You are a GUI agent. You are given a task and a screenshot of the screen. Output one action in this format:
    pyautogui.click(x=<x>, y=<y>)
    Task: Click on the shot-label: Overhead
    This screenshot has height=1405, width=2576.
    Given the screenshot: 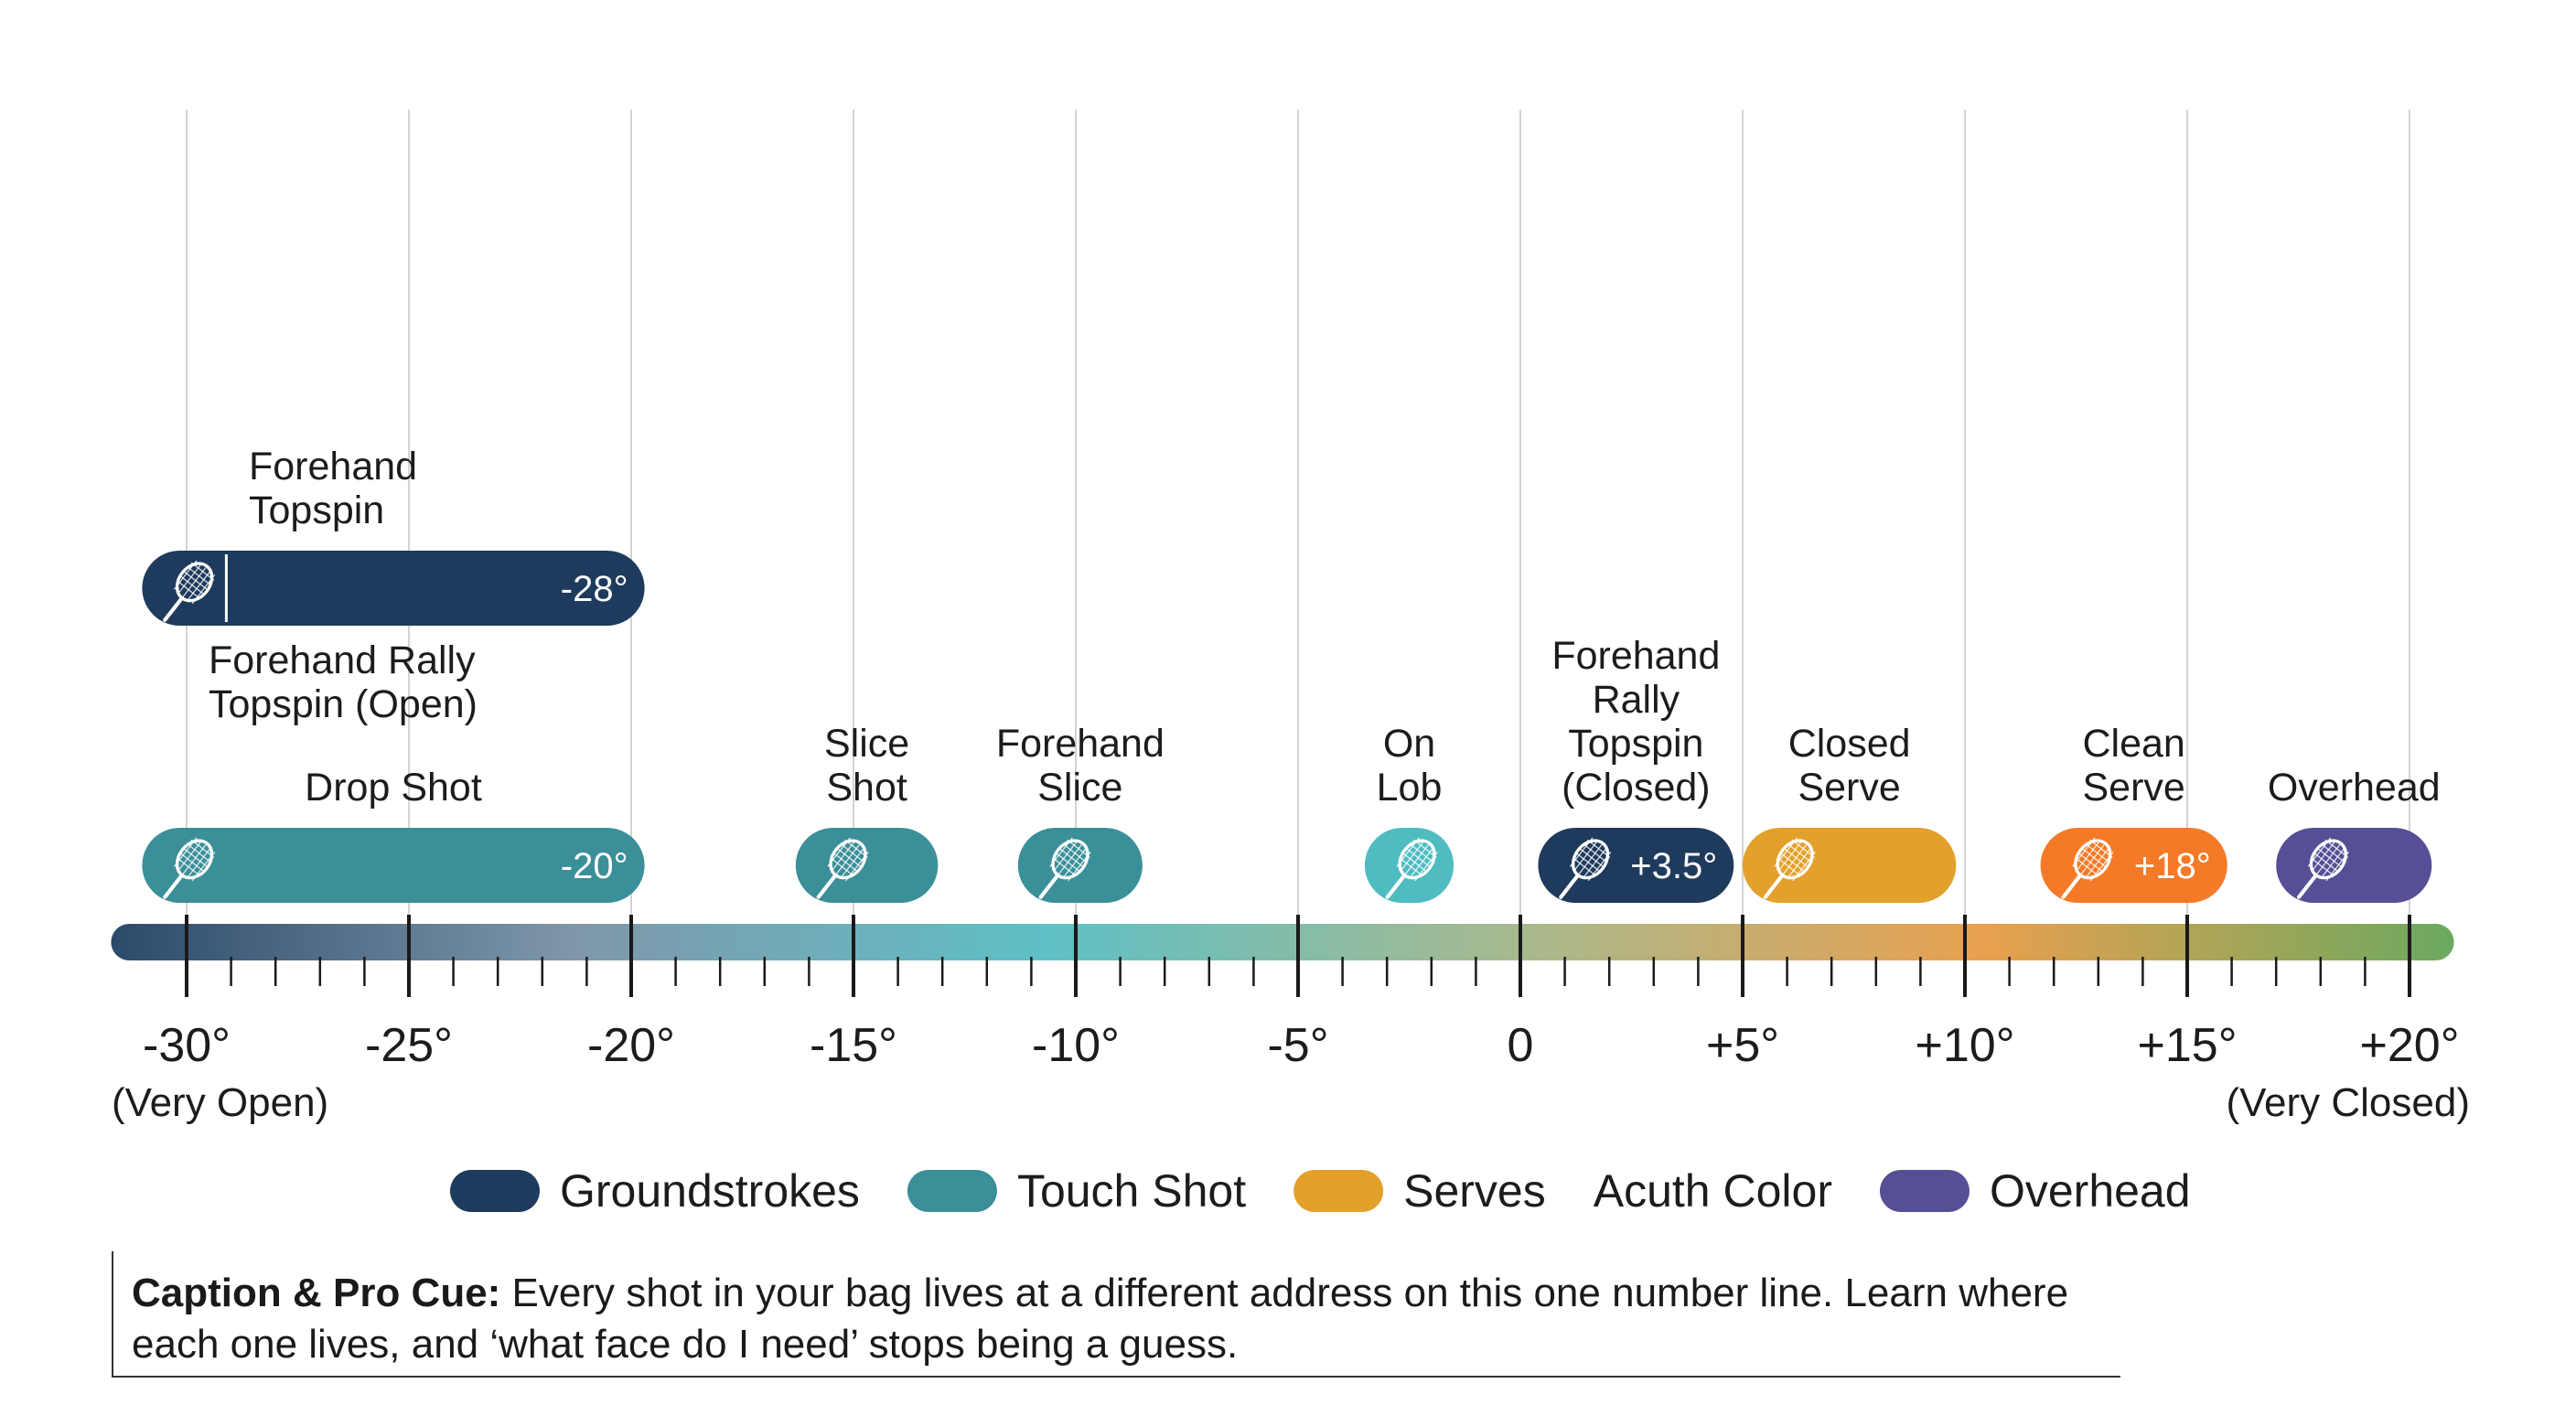 What is the action you would take?
    pyautogui.click(x=2354, y=788)
    